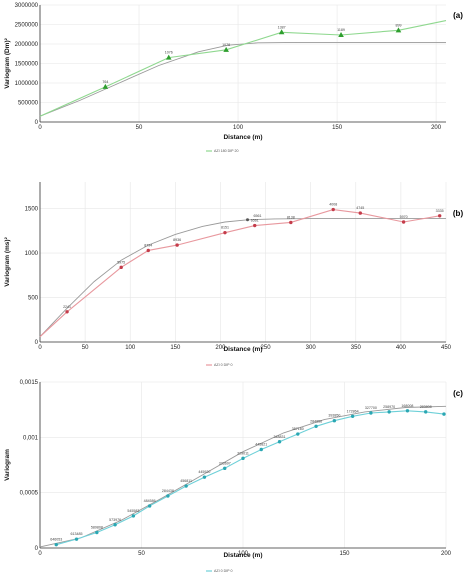 Image resolution: width=474 pixels, height=577 pixels. Describe the element at coordinates (32, 254) in the screenshot. I see `y-tick-label: 1000` at that location.